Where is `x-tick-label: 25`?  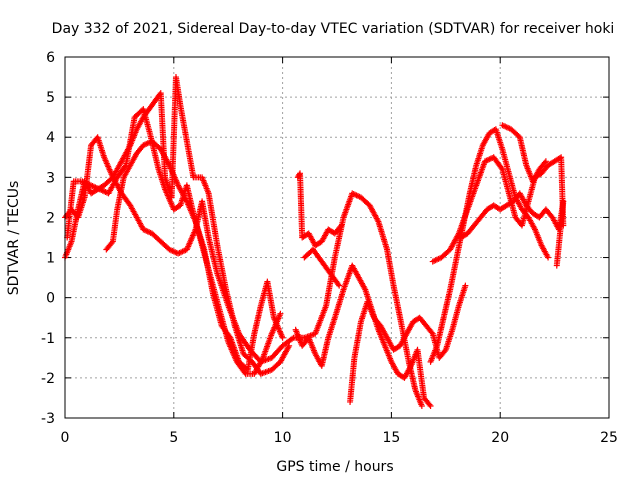 x-tick-label: 25 is located at coordinates (609, 438).